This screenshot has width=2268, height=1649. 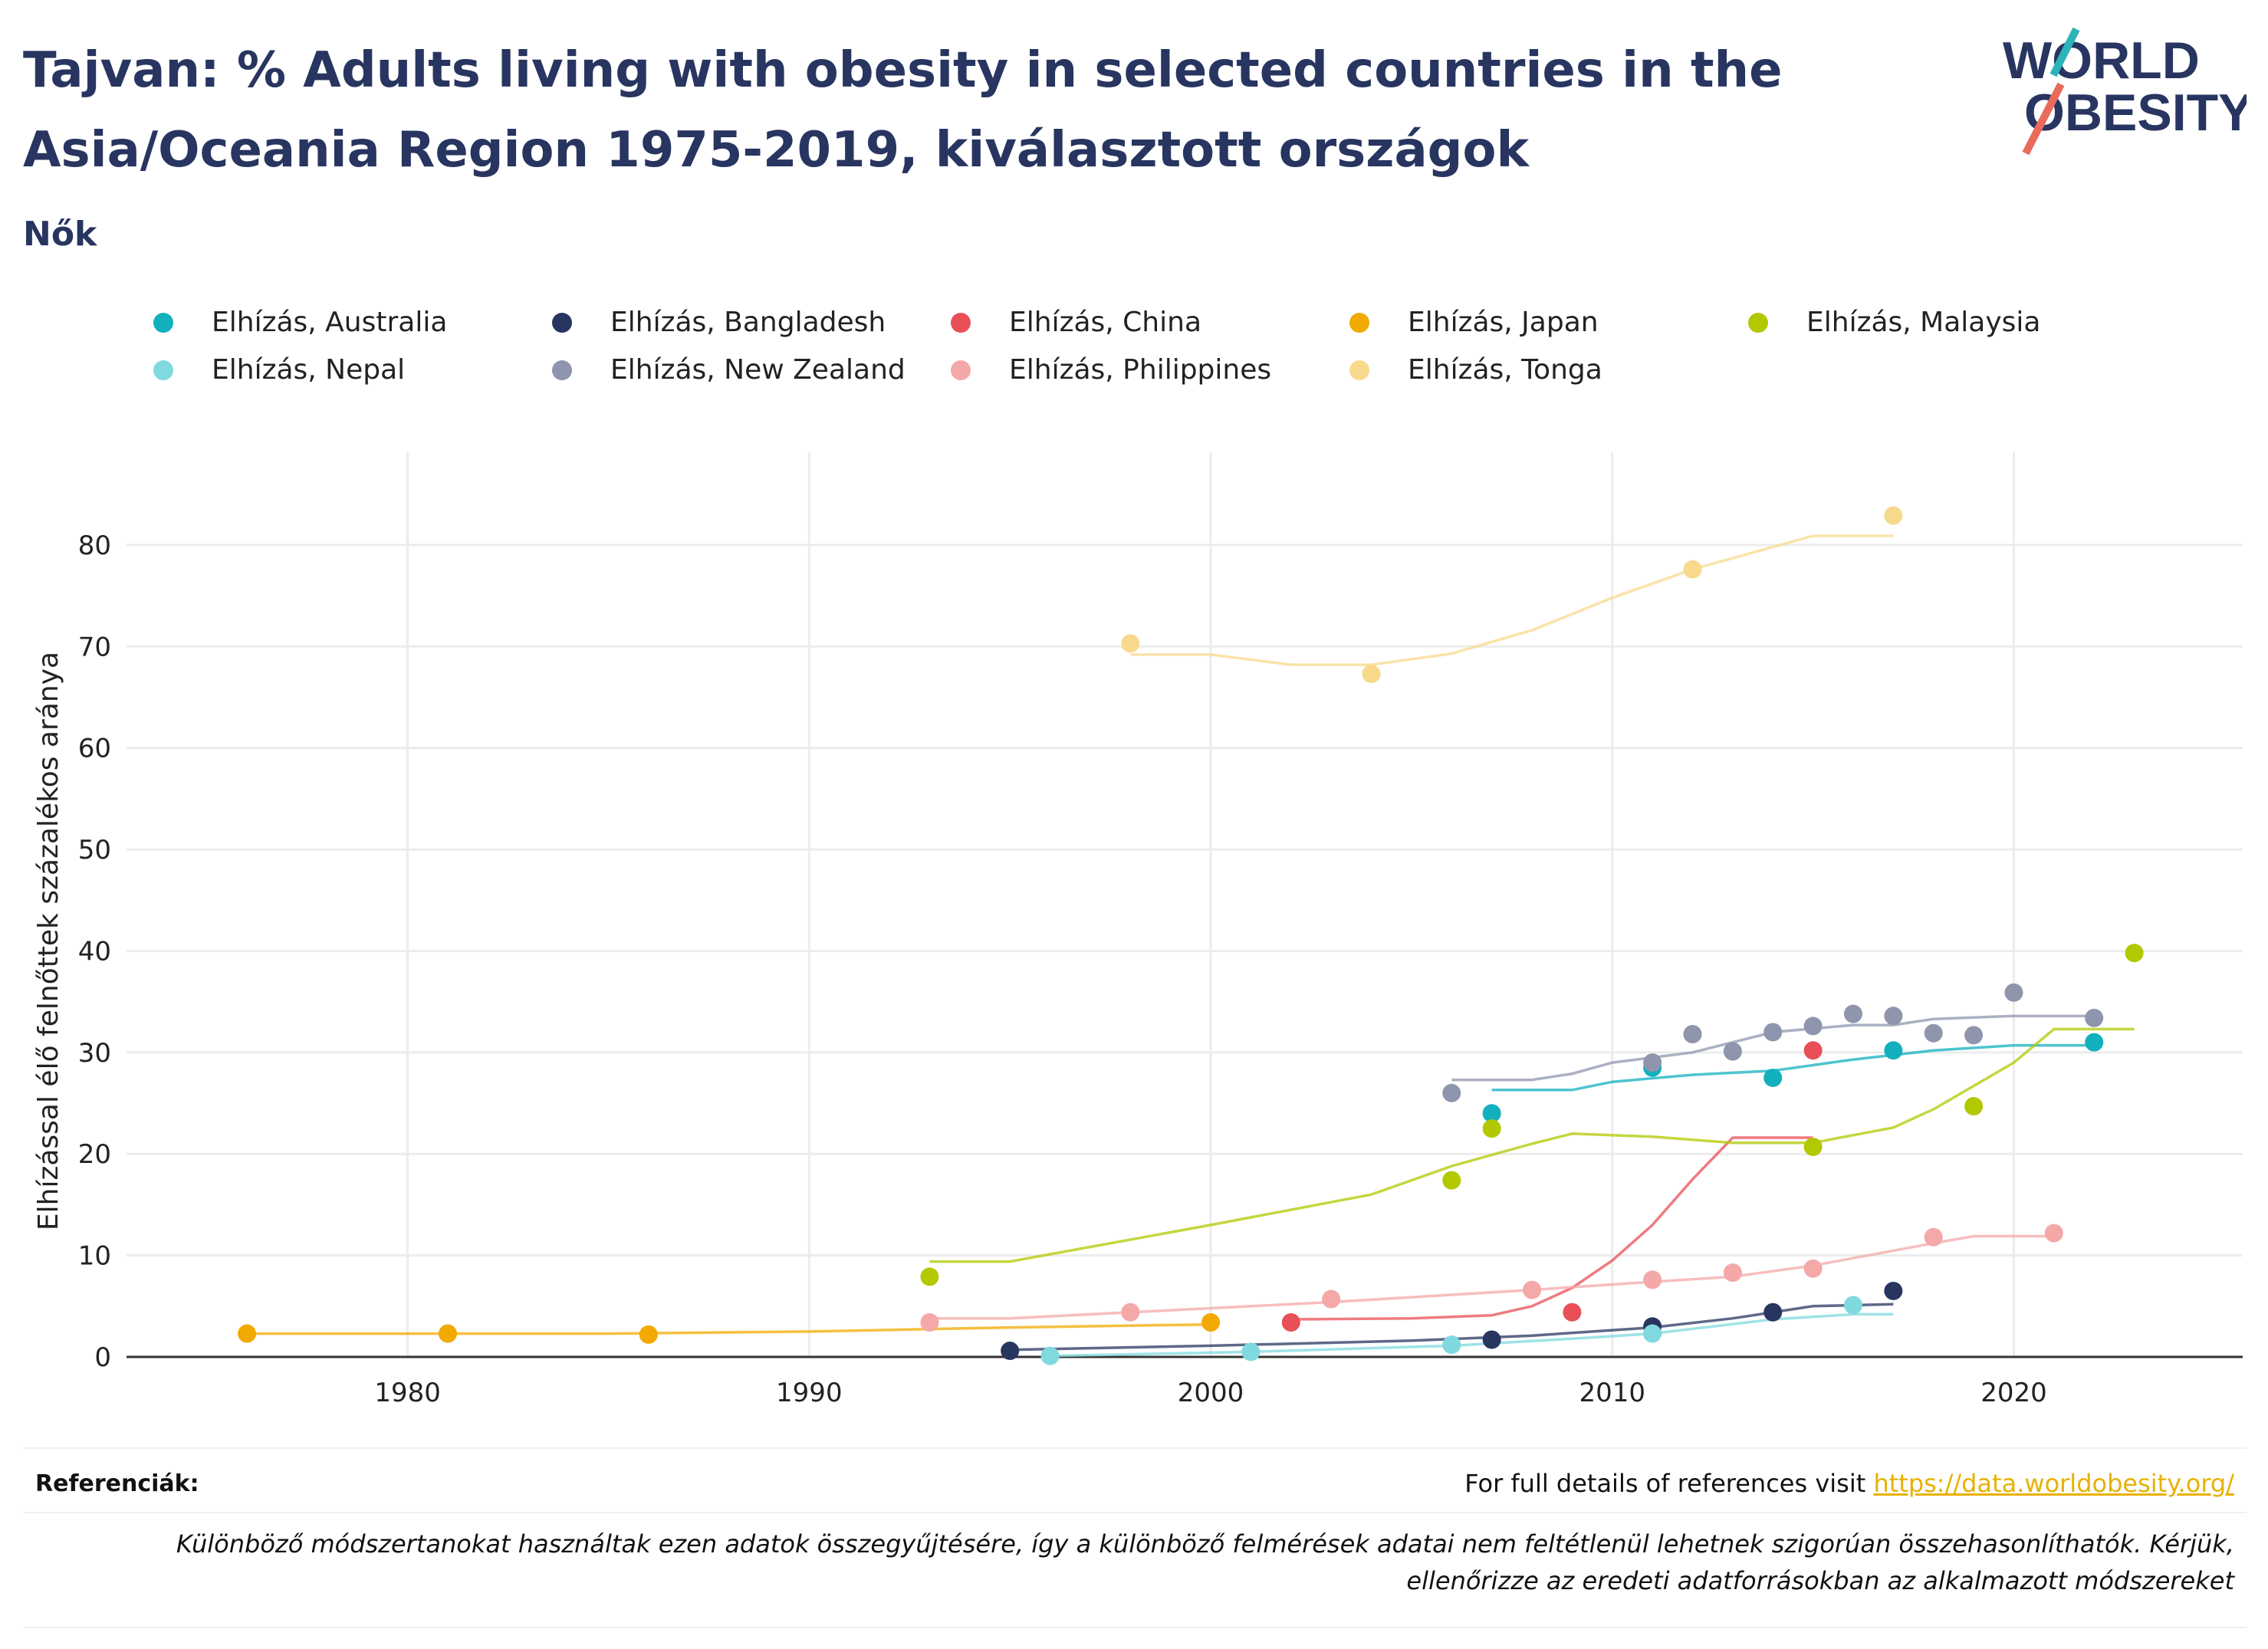 I want to click on footer-divider, so click(x=1135, y=1448).